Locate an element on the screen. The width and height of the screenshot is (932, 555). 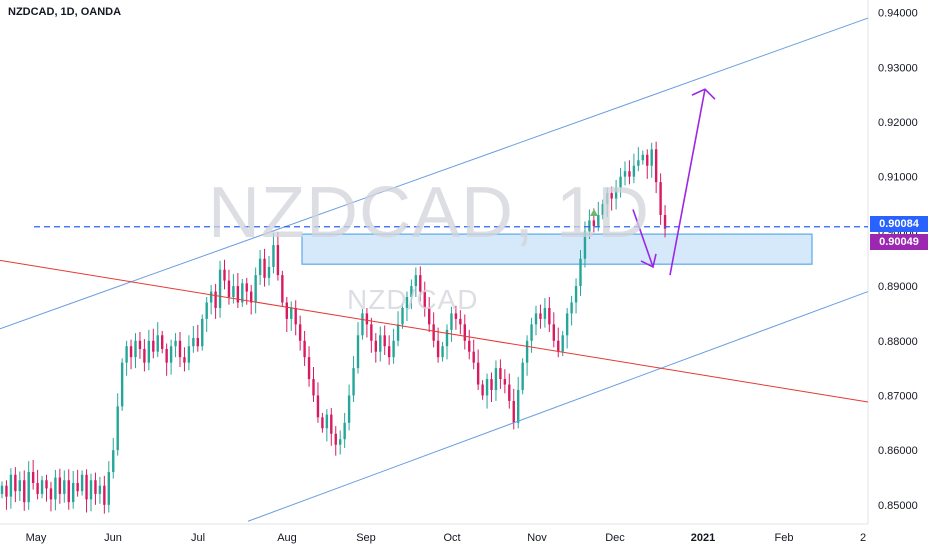
down-arrow-shaft is located at coordinates (643, 238).